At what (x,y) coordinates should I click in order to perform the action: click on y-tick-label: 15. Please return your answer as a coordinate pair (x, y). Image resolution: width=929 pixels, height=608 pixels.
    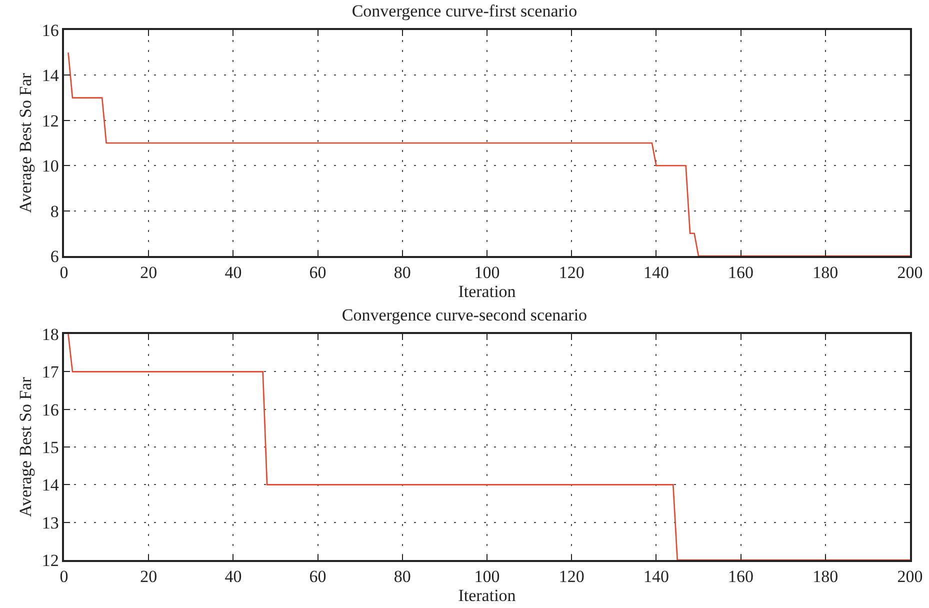
    Looking at the image, I should click on (50, 447).